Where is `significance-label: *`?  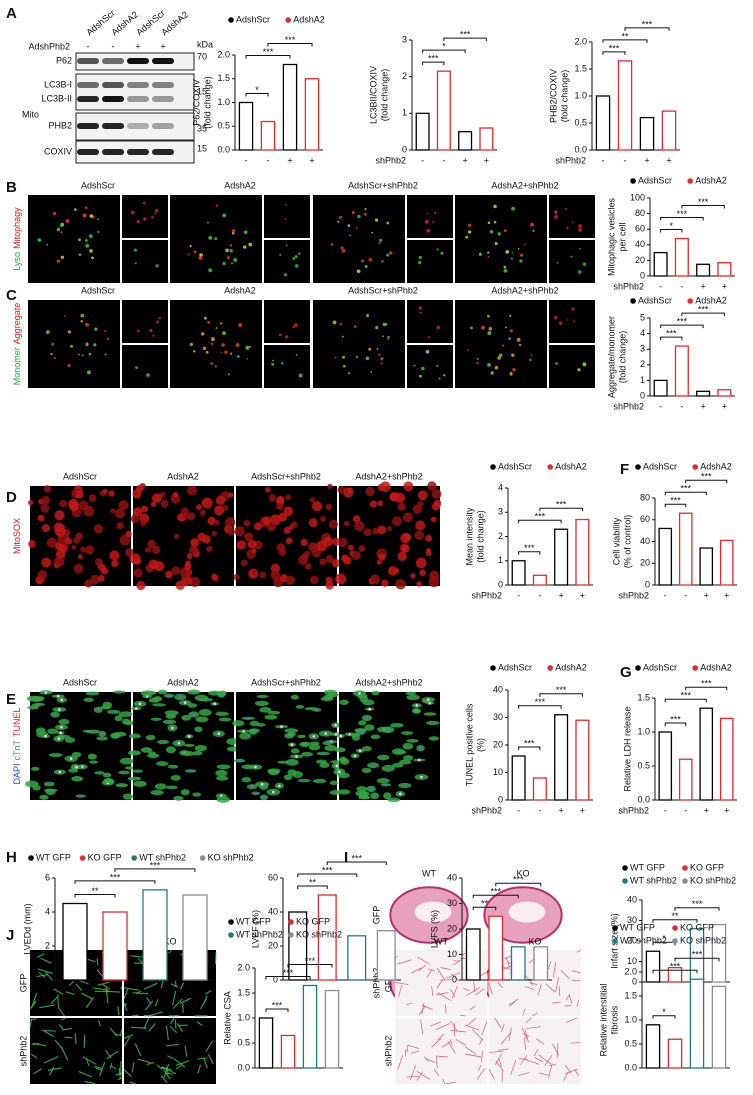 significance-label: * is located at coordinates (444, 47).